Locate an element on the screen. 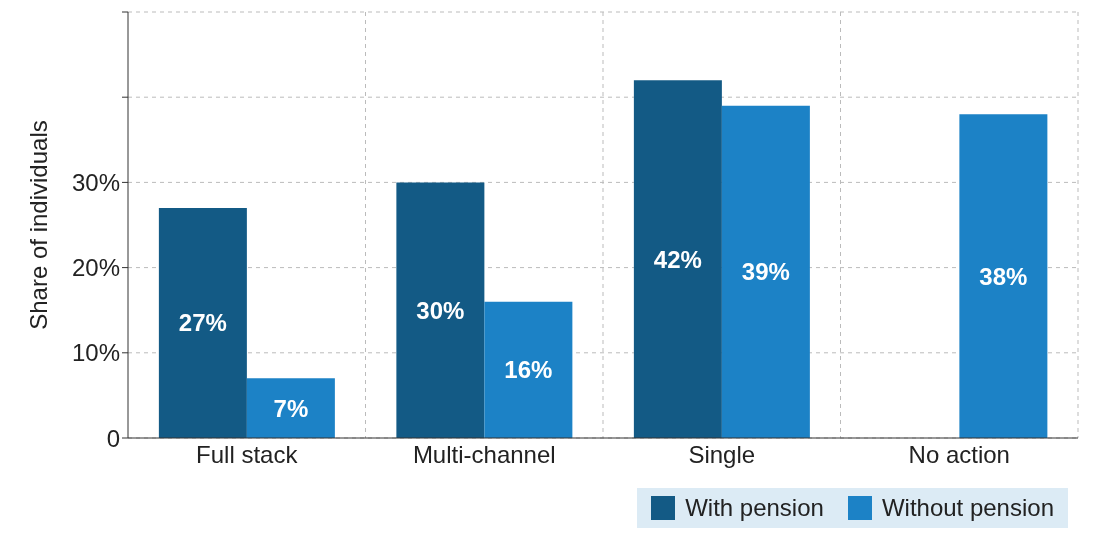  y-tick-label: 20% is located at coordinates (95, 268).